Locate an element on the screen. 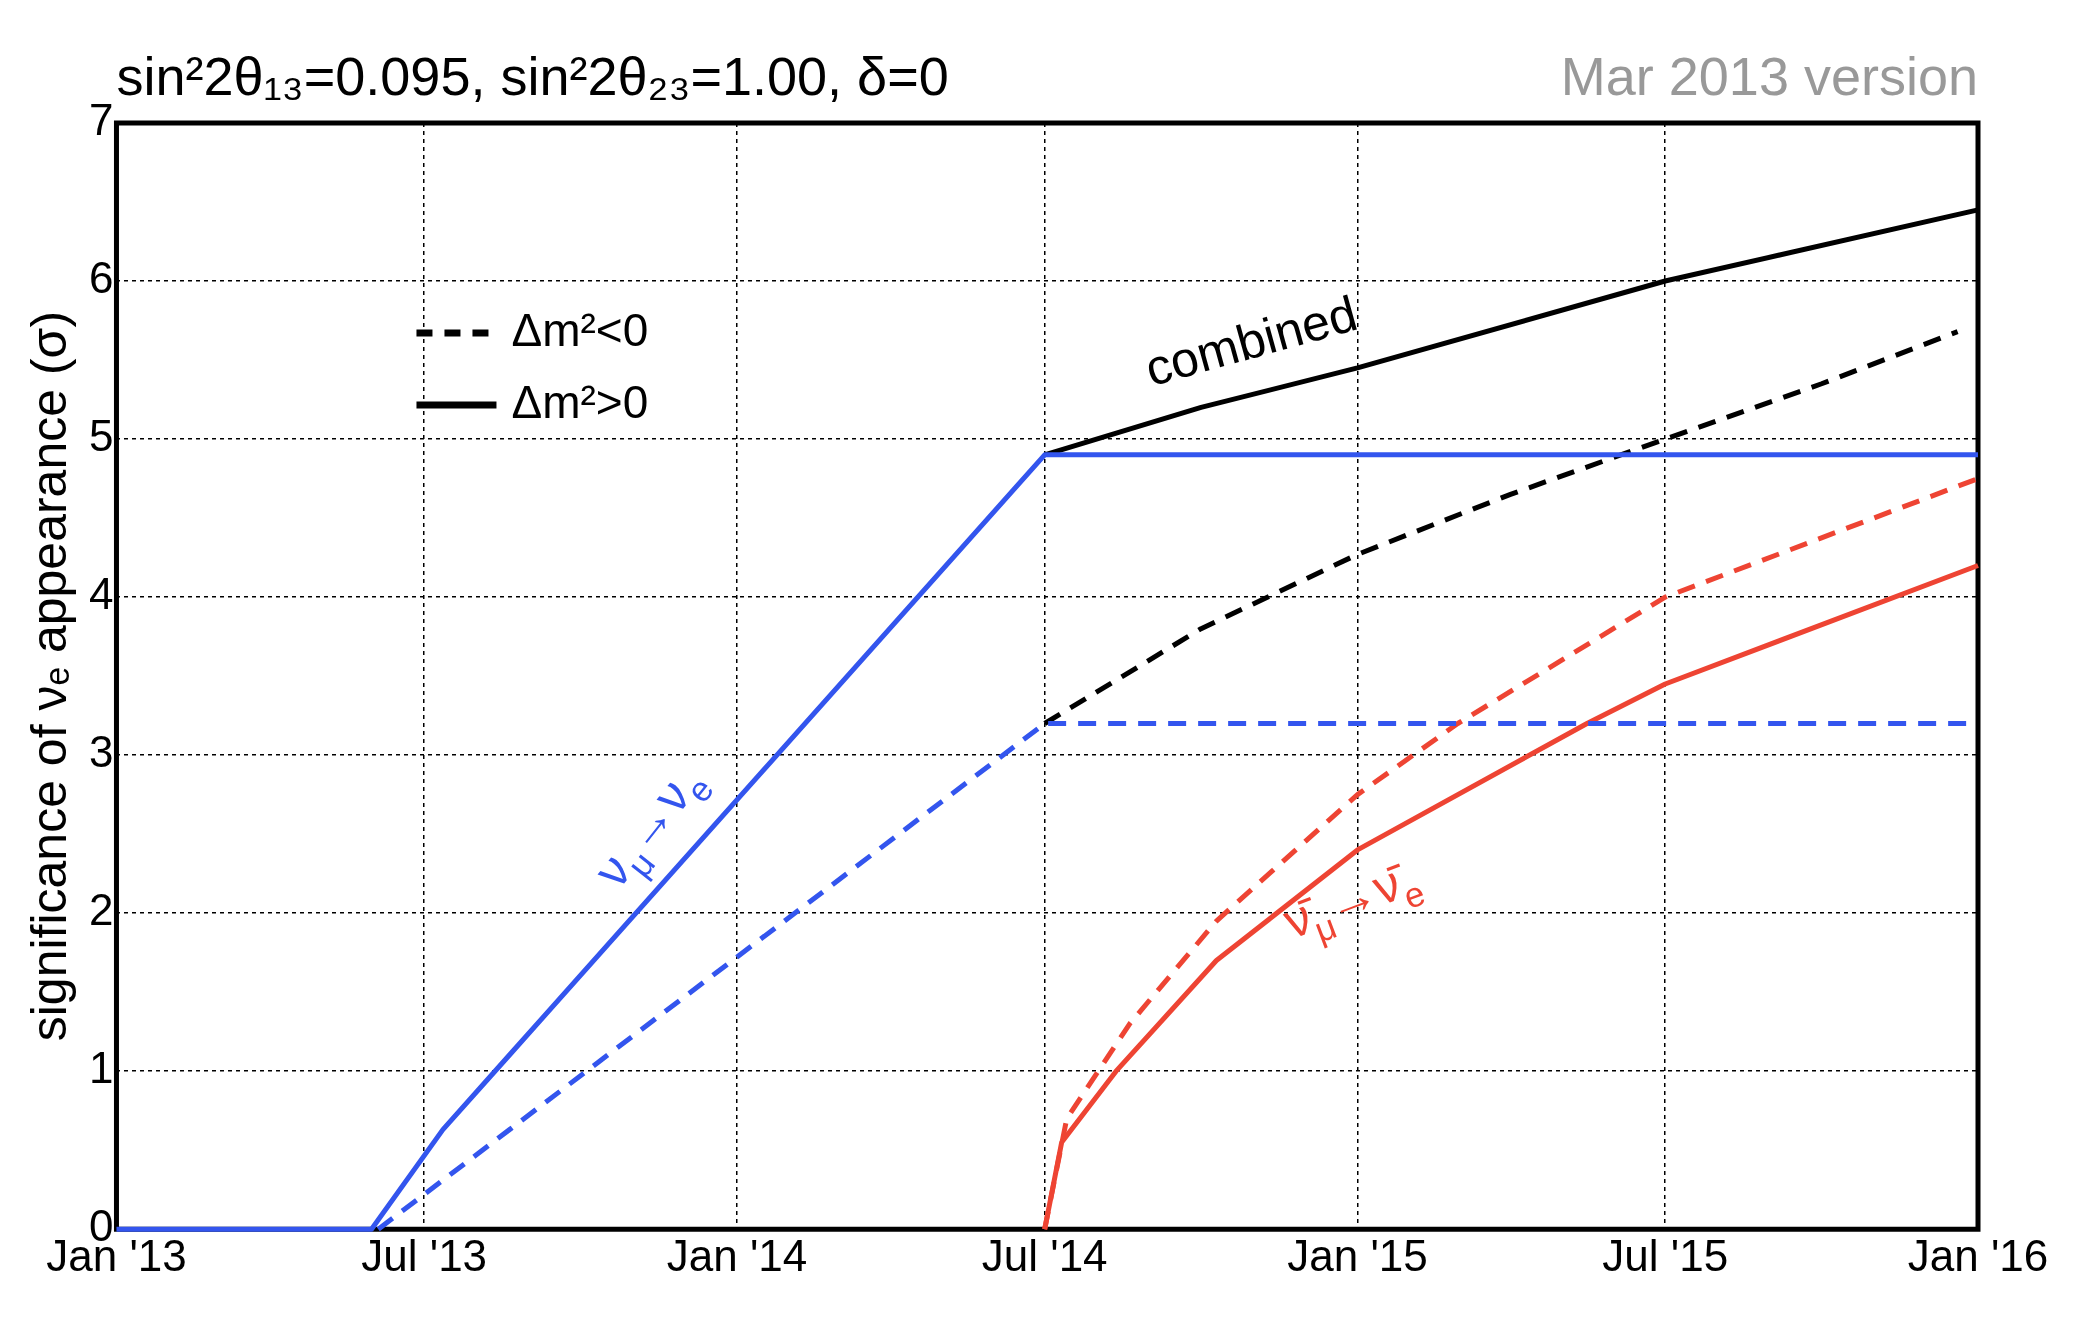 This screenshot has height=1319, width=2085. chart-subtitle: Mar 2013 version is located at coordinates (1769, 76).